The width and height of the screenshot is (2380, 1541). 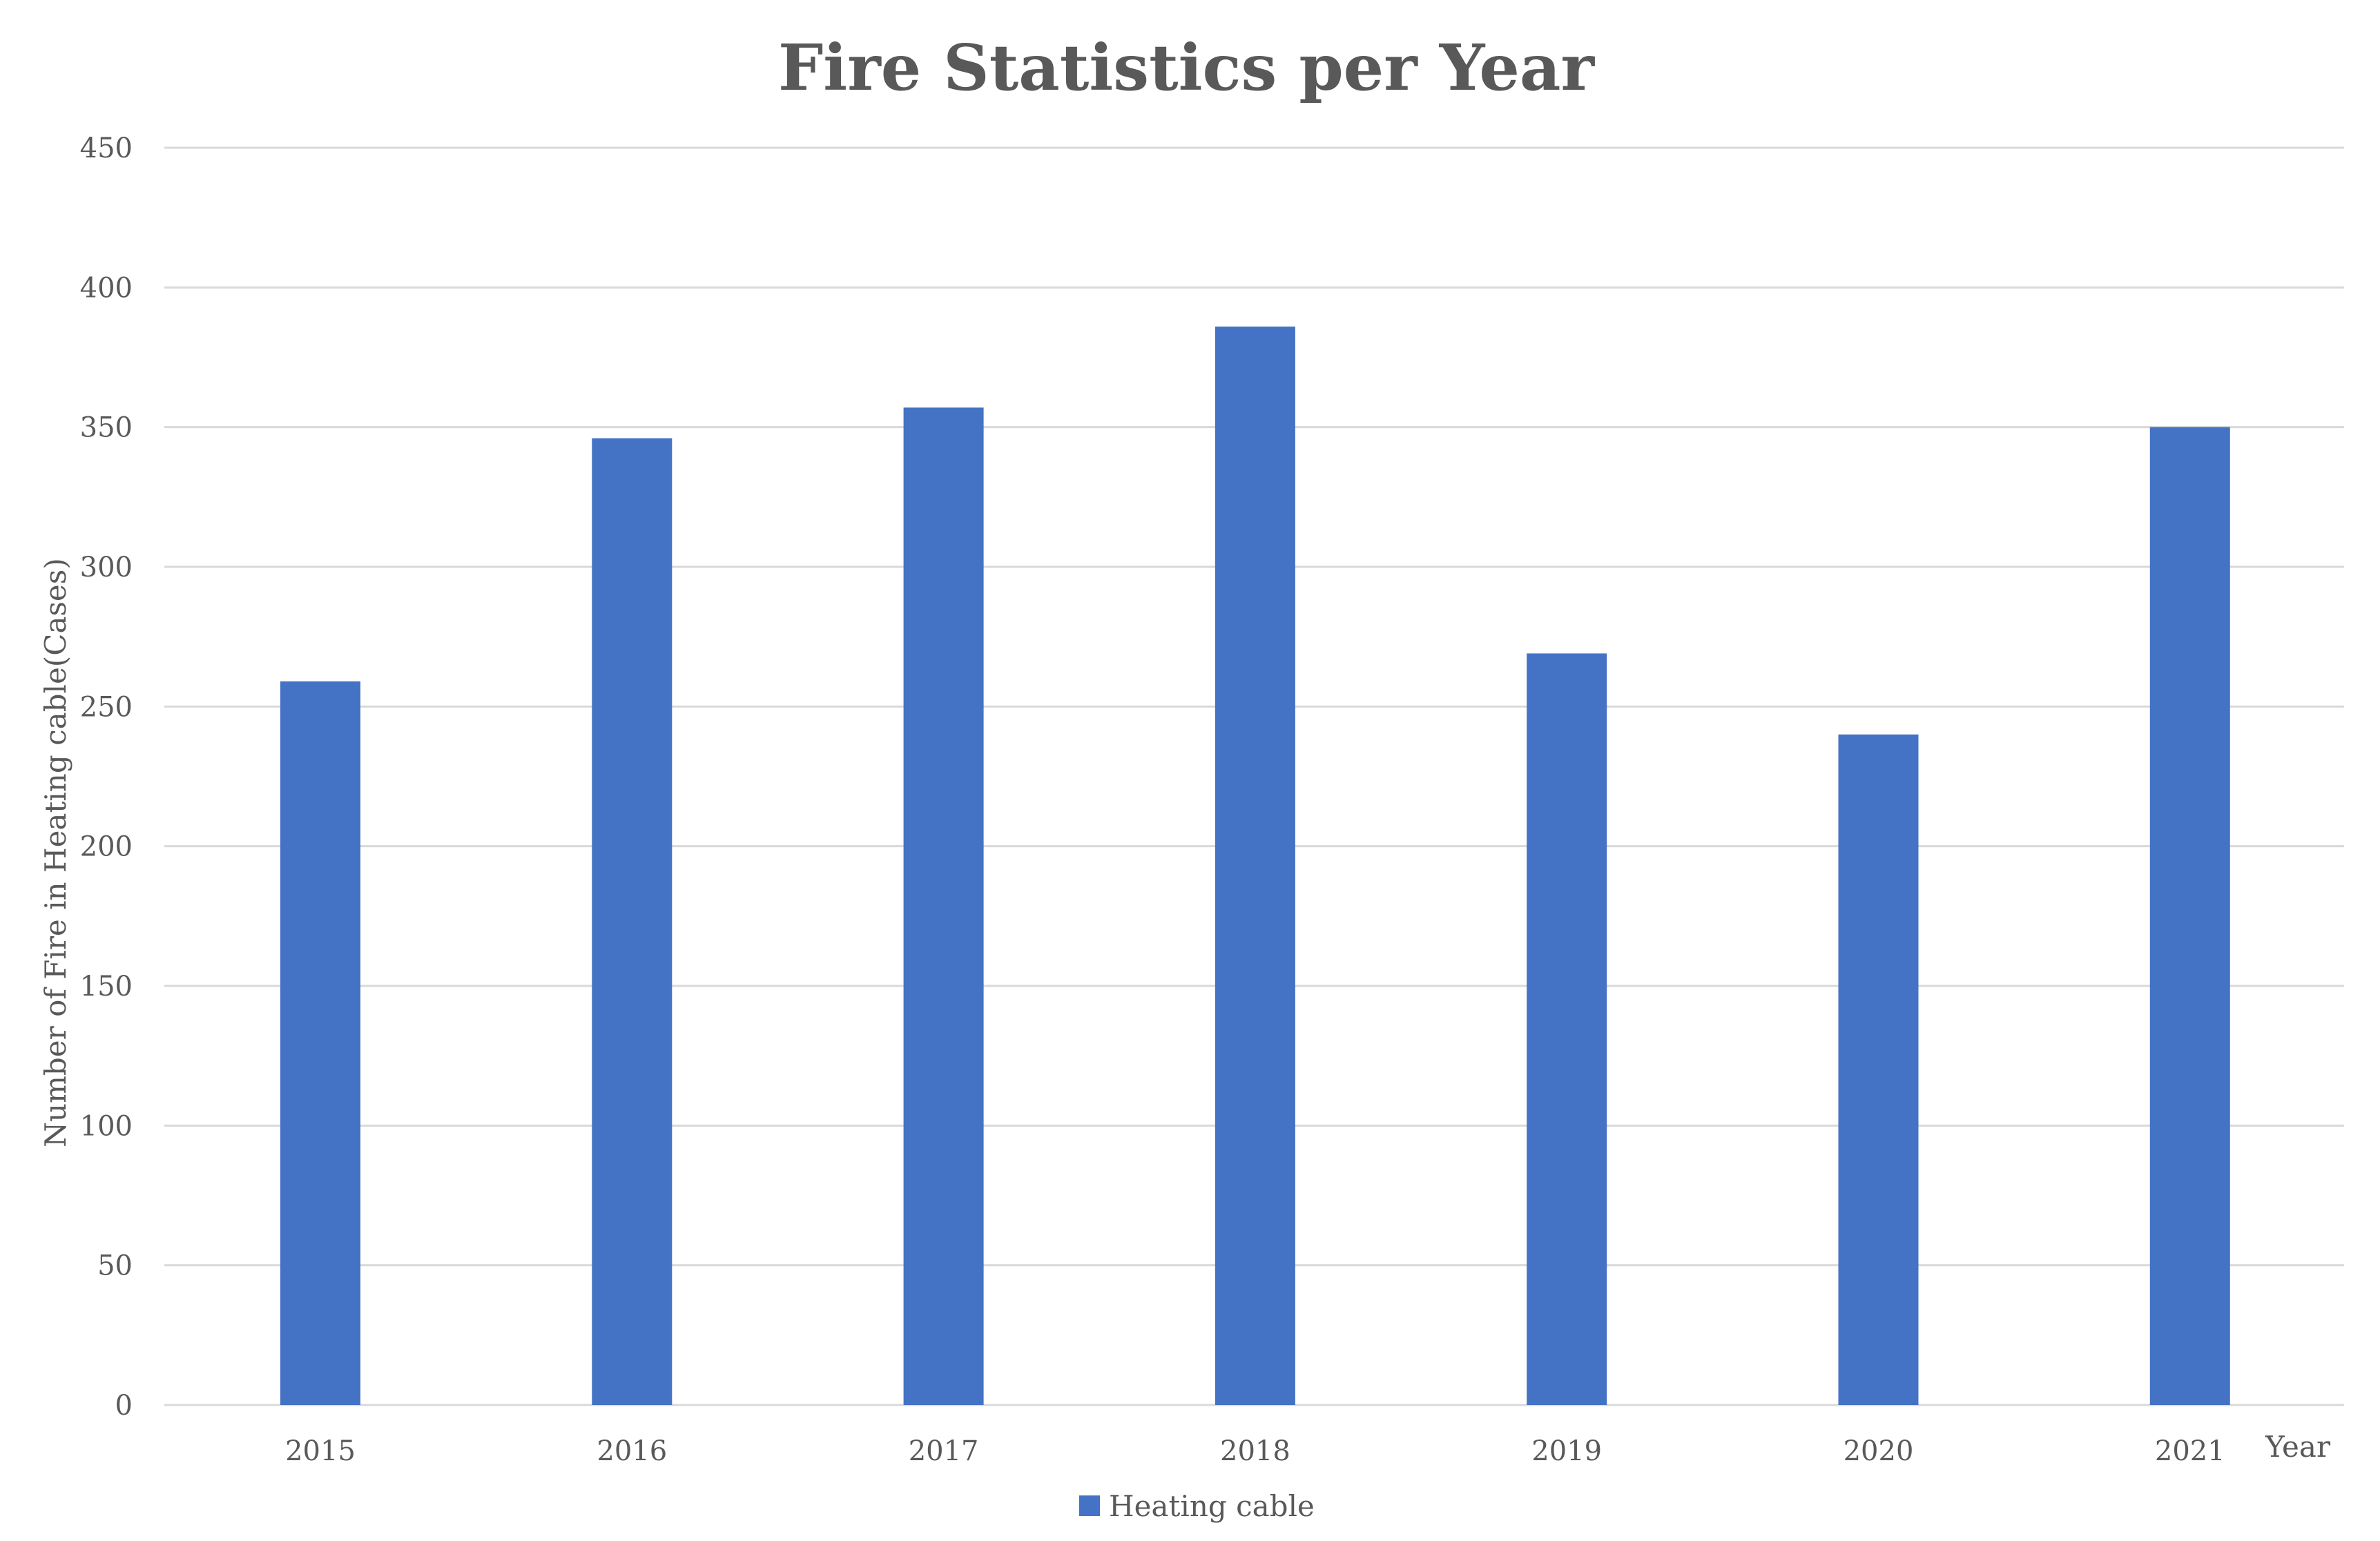 What do you see at coordinates (320, 1043) in the screenshot?
I see `bar-2015` at bounding box center [320, 1043].